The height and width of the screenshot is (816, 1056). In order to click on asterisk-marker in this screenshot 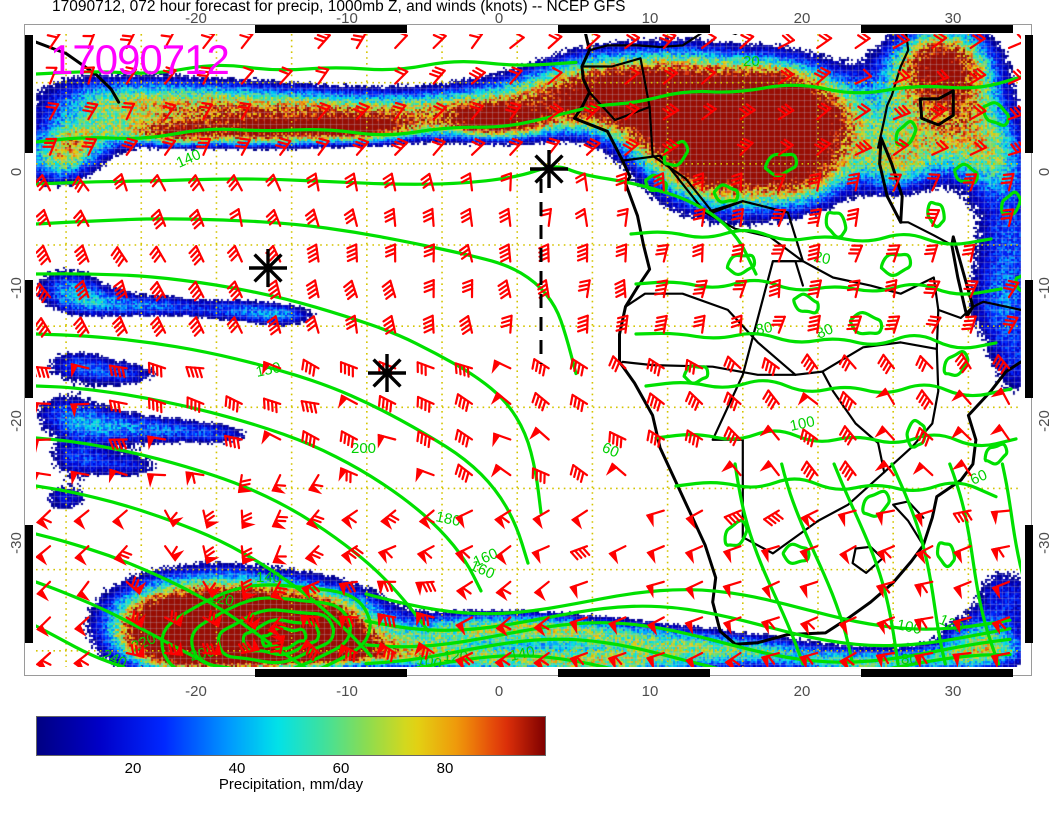, I will do `click(549, 169)`.